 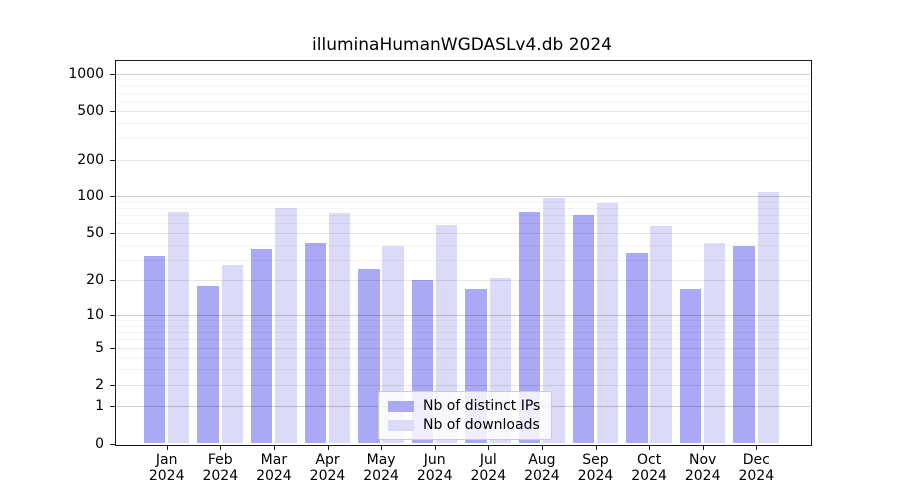 I want to click on x-axis-tick-dec, so click(x=757, y=447).